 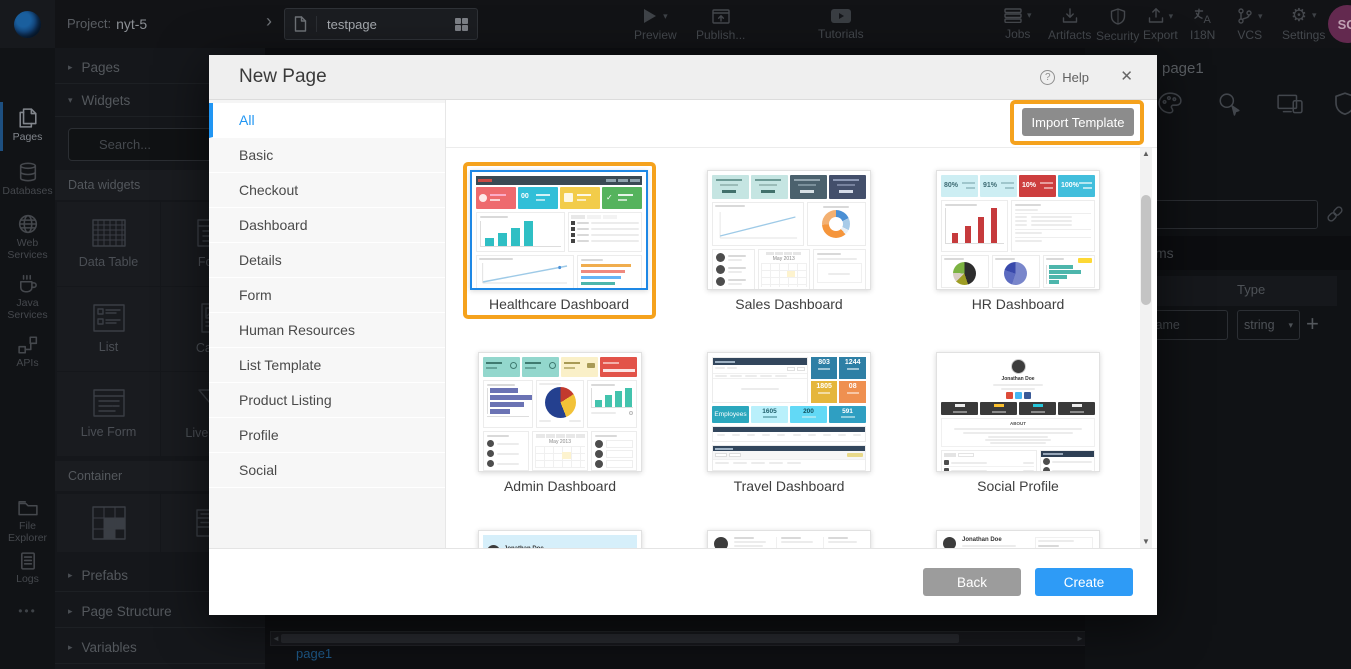 I want to click on category-profile: Profile, so click(x=327, y=435).